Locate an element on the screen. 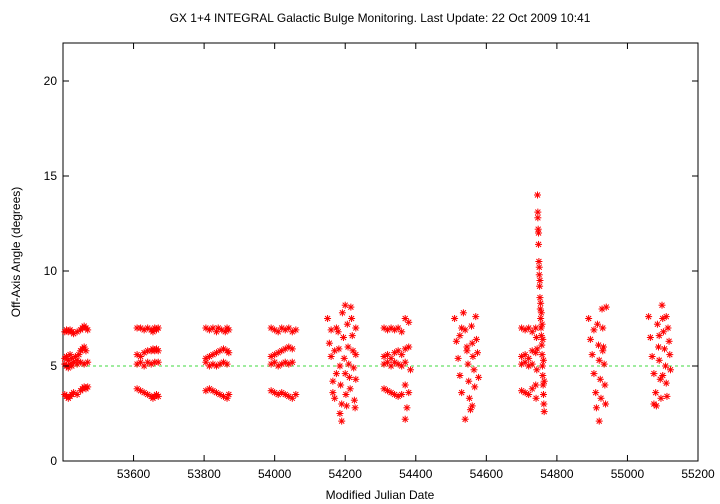 Image resolution: width=720 pixels, height=504 pixels. x-tick-label: 55200 is located at coordinates (698, 474).